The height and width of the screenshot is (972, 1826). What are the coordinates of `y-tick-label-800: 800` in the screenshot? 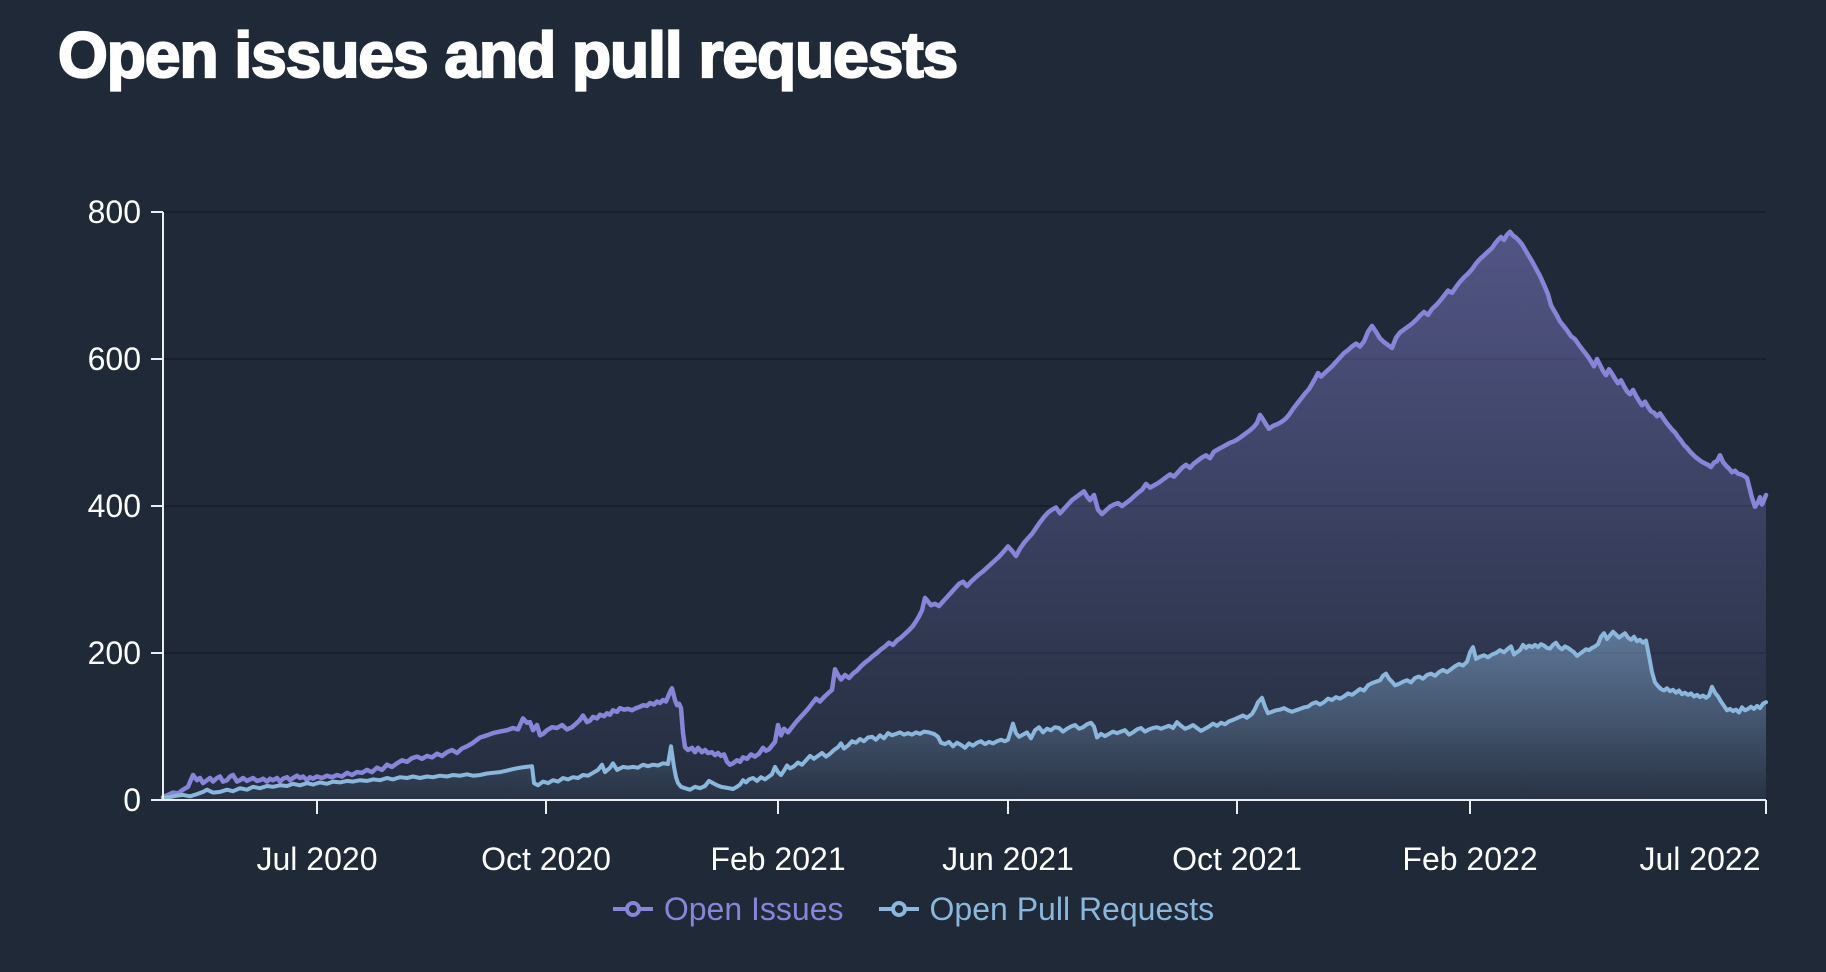 It's located at (114, 212).